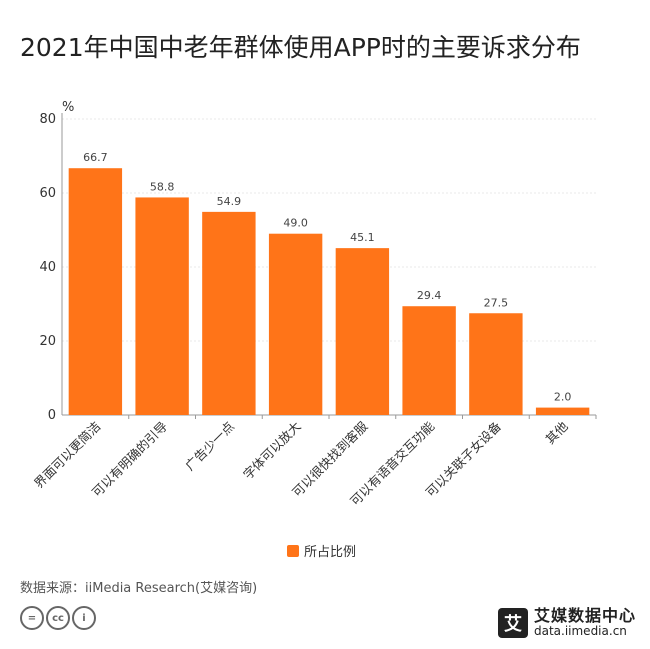 This screenshot has width=650, height=649. What do you see at coordinates (47, 341) in the screenshot?
I see `y-tick-label: 20` at bounding box center [47, 341].